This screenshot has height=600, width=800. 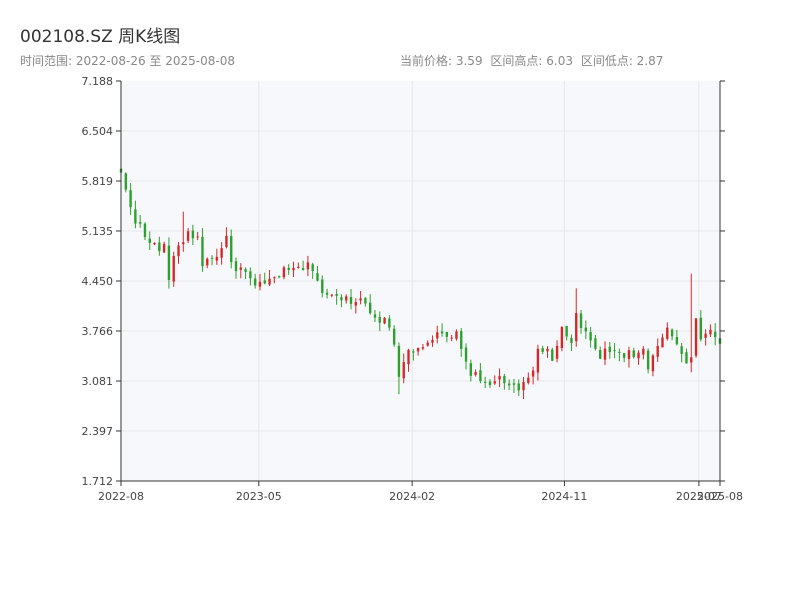 I want to click on chart-title: 002108.SZ 周K线图, so click(x=100, y=37).